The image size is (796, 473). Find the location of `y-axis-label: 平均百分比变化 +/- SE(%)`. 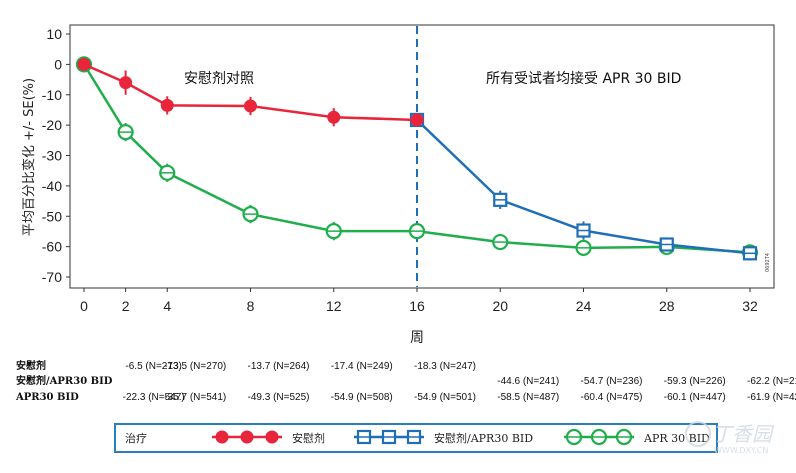

y-axis-label: 平均百分比变化 +/- SE(%) is located at coordinates (29, 157).